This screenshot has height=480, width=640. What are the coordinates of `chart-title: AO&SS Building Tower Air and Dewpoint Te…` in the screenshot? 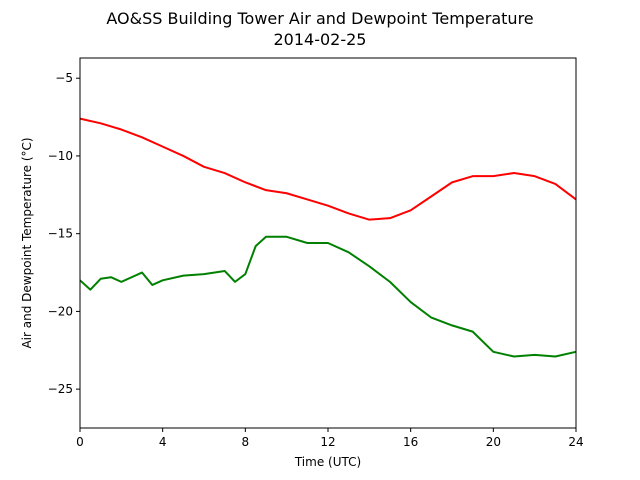 It's located at (319, 18).